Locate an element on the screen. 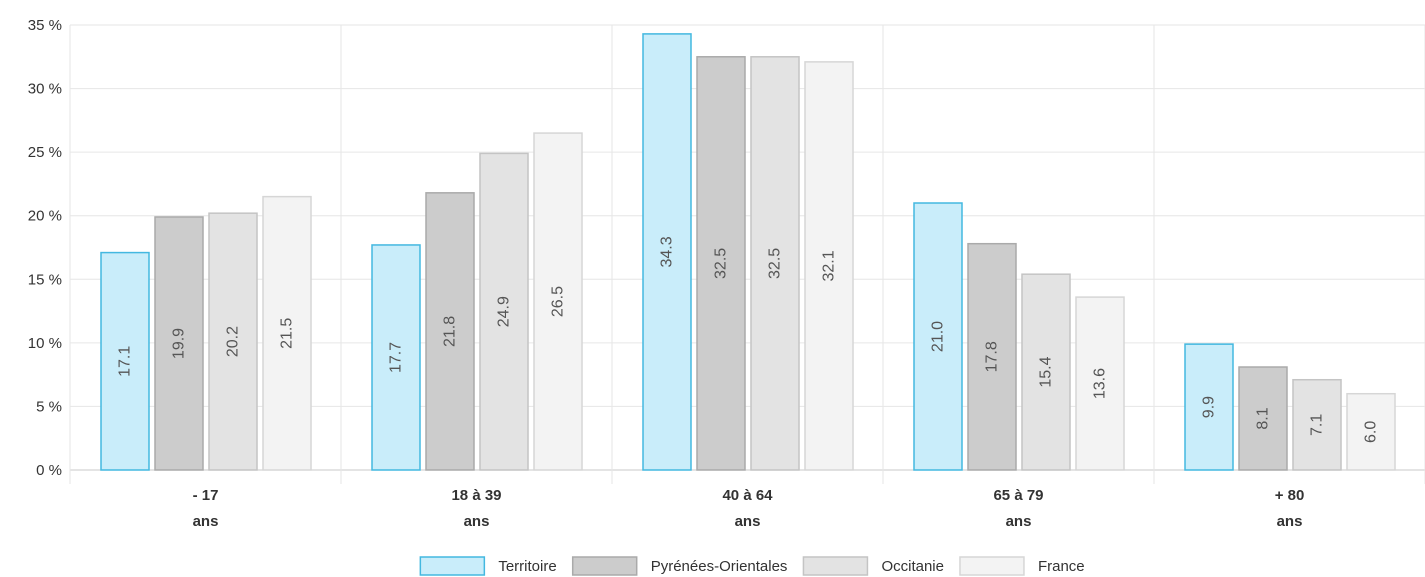 The height and width of the screenshot is (577, 1425). y-axis-ticks: 0 % 5 % 10 % 15 % 20 % 25 % 30 % 35 % is located at coordinates (45, 248).